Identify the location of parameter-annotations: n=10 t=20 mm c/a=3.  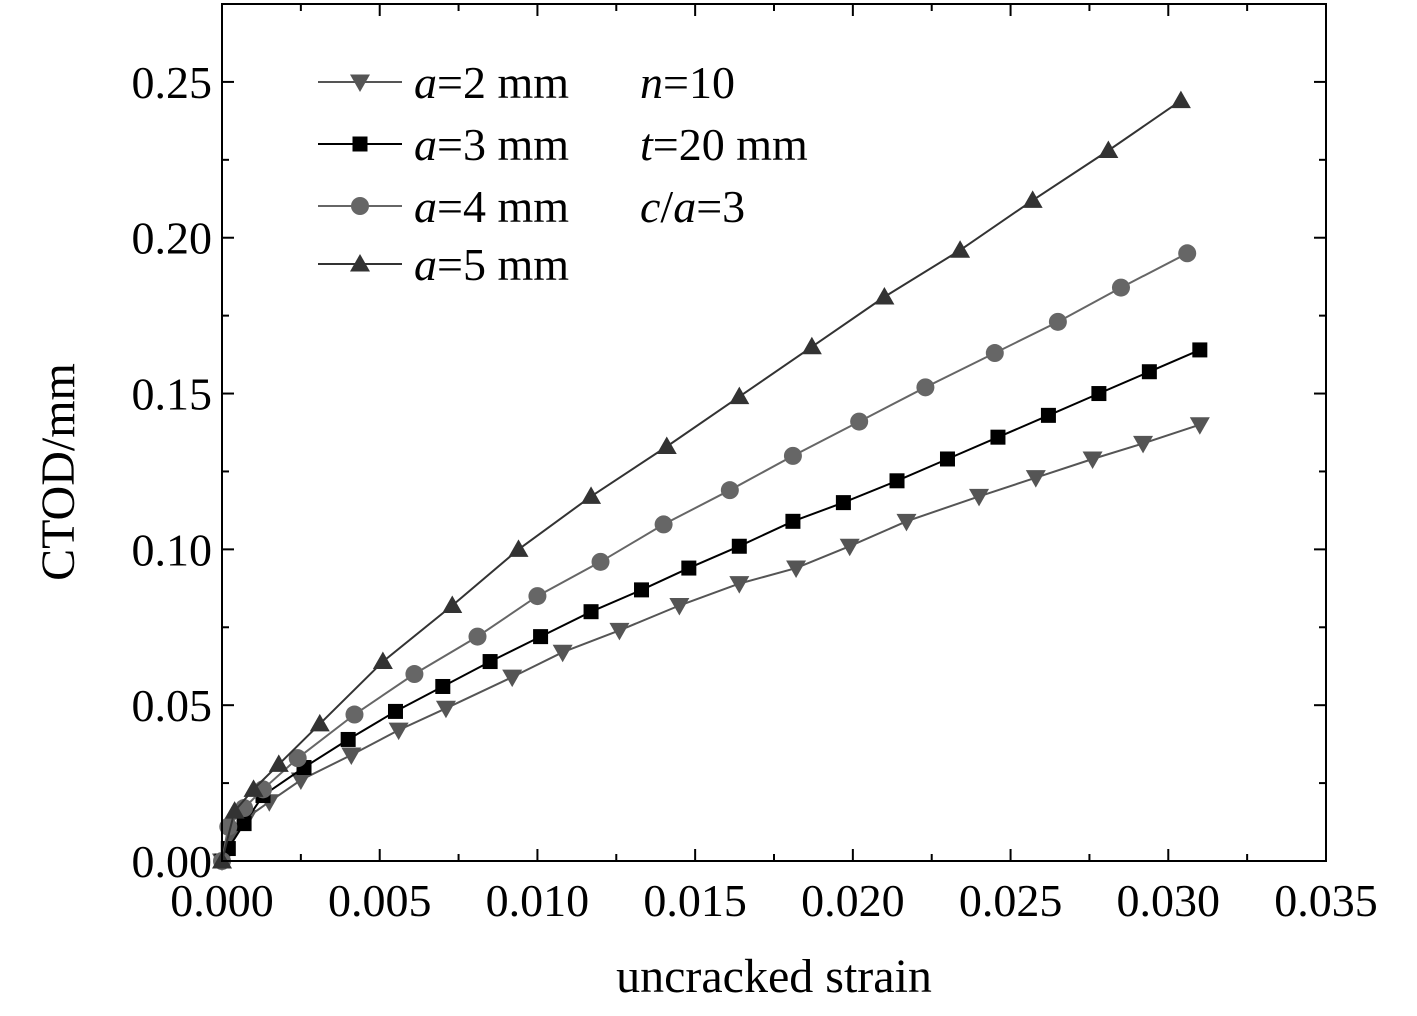
(724, 144).